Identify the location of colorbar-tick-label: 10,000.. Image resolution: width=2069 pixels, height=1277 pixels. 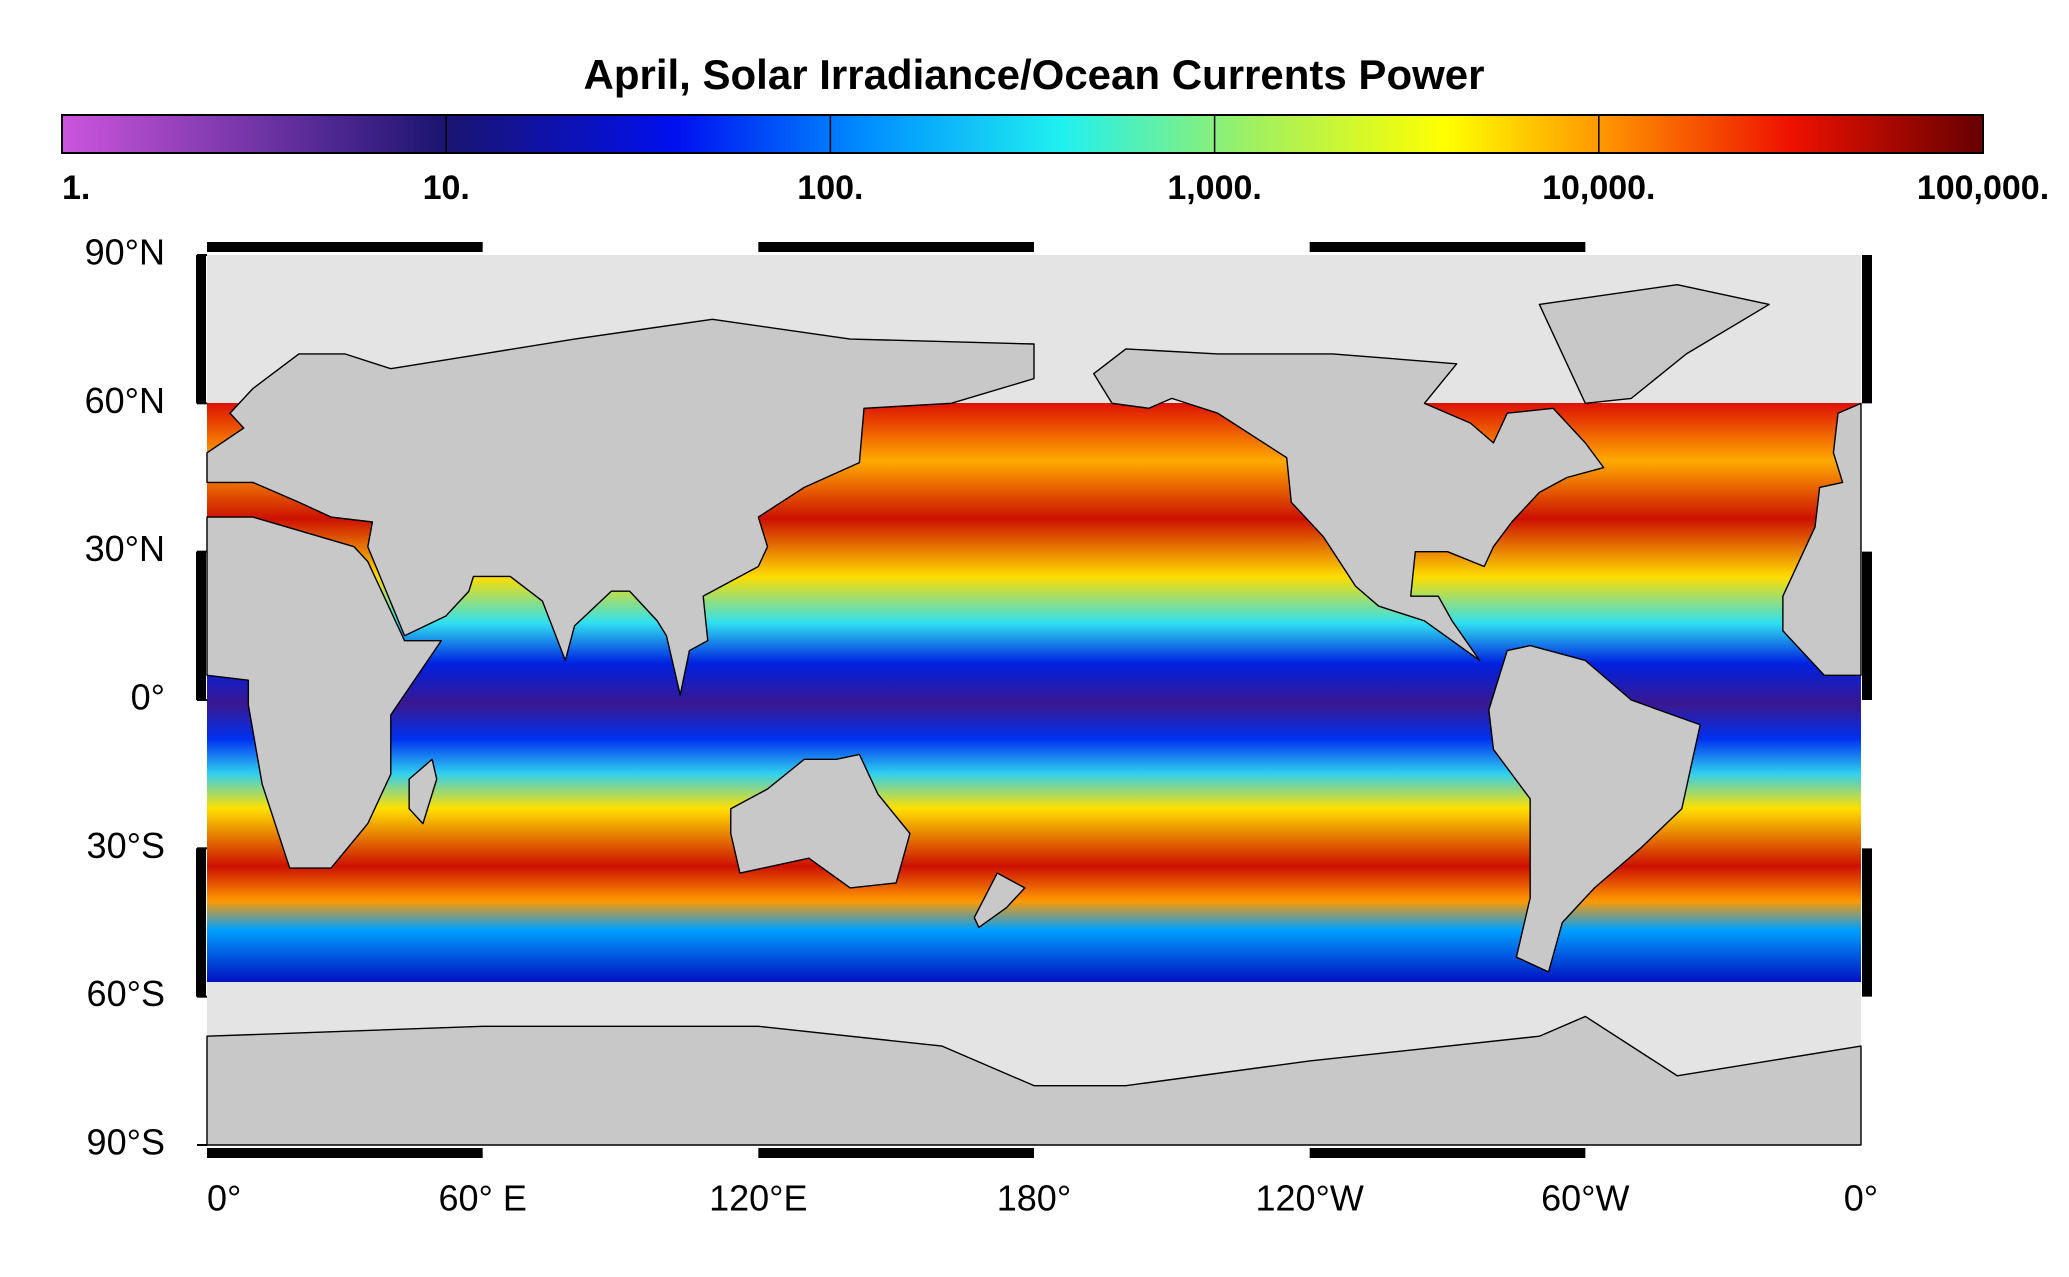
(1598, 188).